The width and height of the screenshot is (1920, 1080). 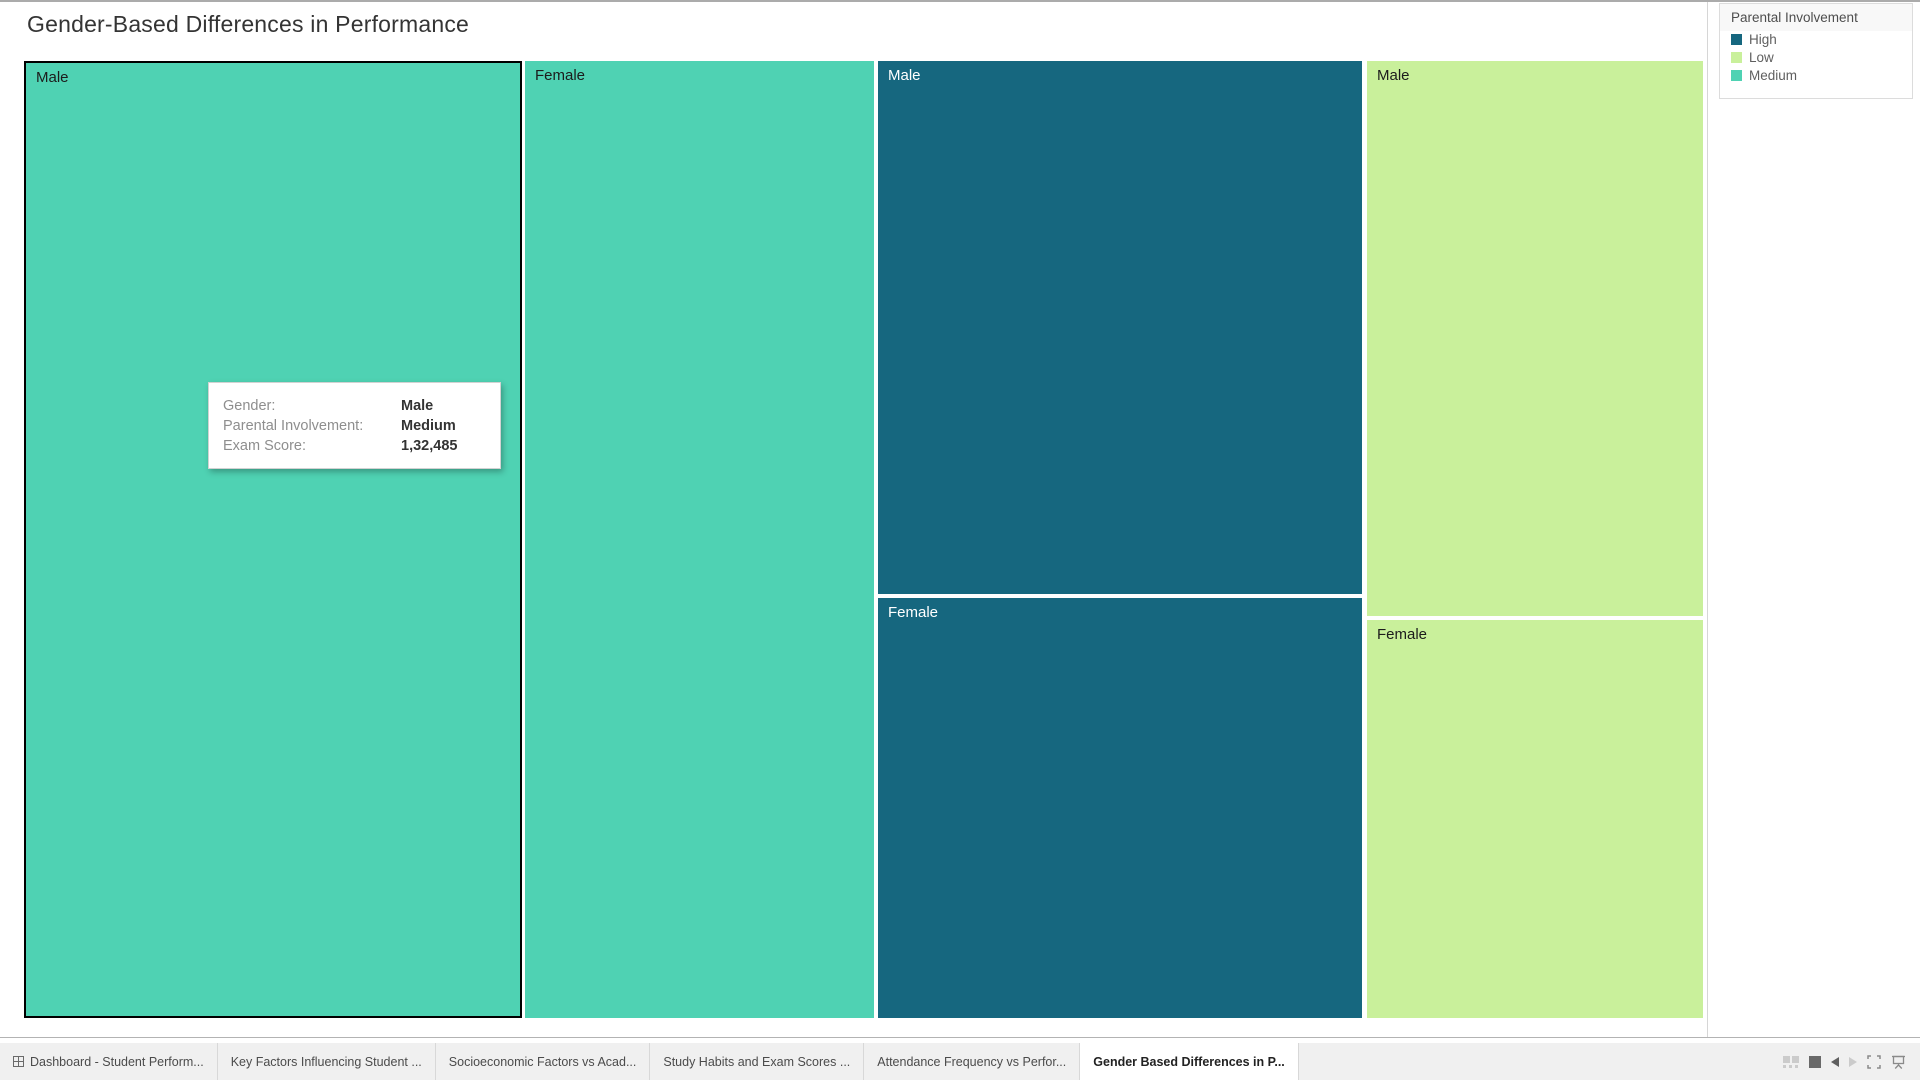 I want to click on tooltip-value: Medium, so click(x=428, y=426).